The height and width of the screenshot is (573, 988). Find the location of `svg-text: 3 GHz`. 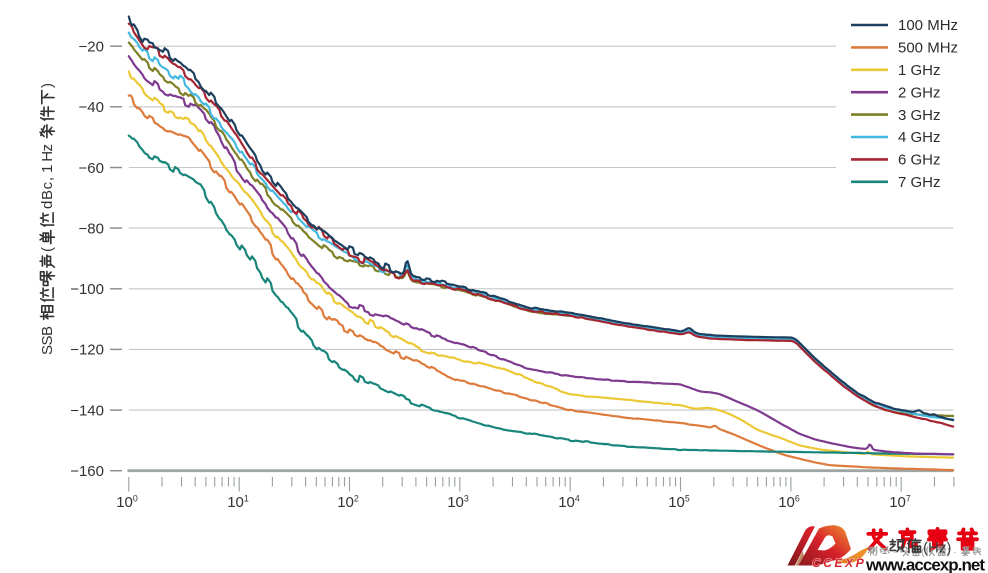

svg-text: 3 GHz is located at coordinates (919, 115).